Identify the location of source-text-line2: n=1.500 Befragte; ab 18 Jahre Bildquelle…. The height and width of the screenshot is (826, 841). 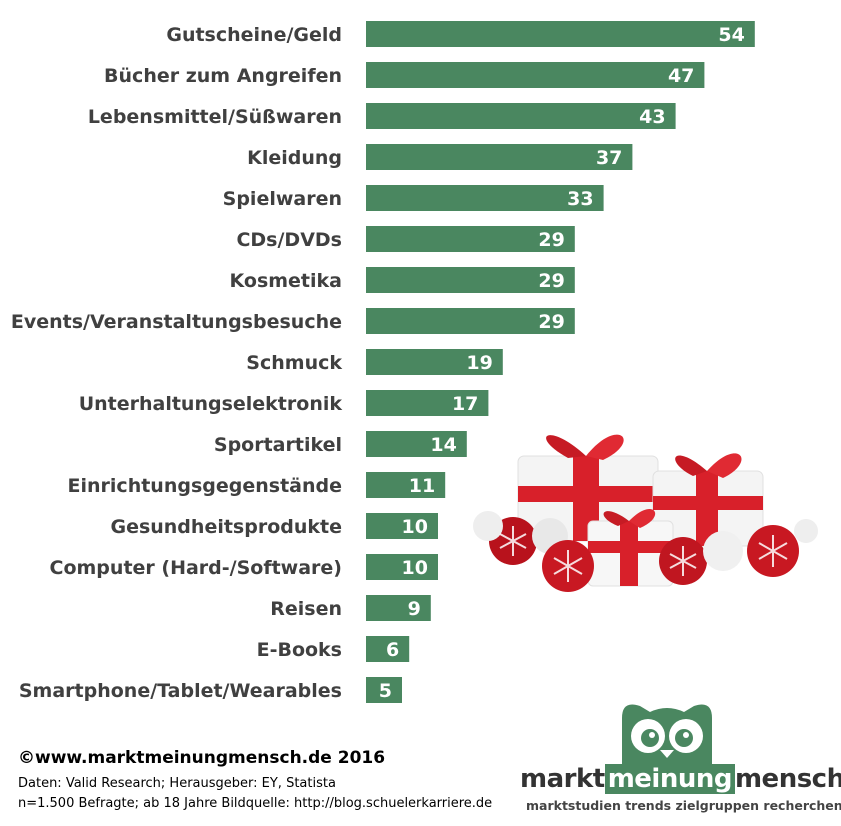
(255, 803).